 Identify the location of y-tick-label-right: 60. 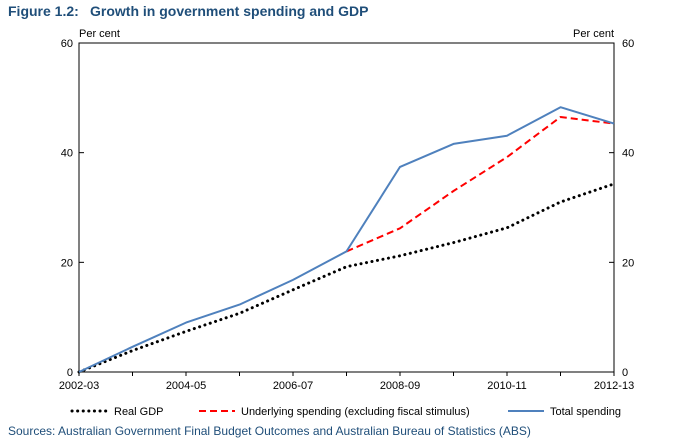
(628, 44).